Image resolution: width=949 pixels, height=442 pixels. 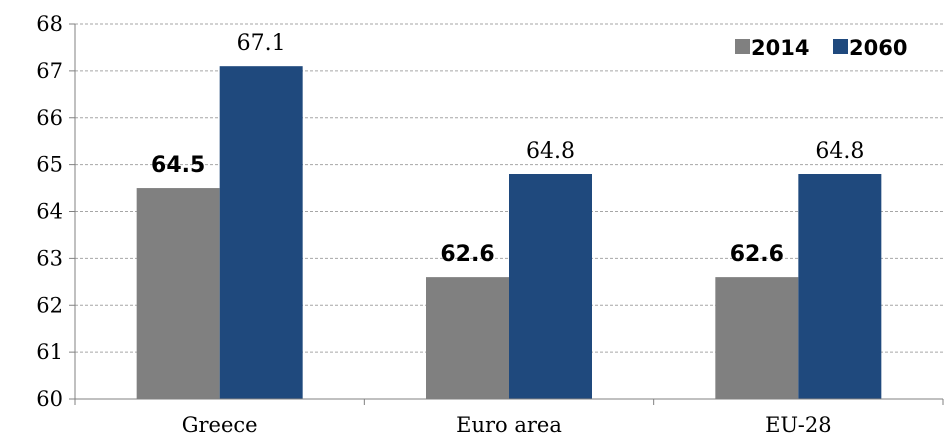 I want to click on y-tick-label: 64, so click(x=49, y=212).